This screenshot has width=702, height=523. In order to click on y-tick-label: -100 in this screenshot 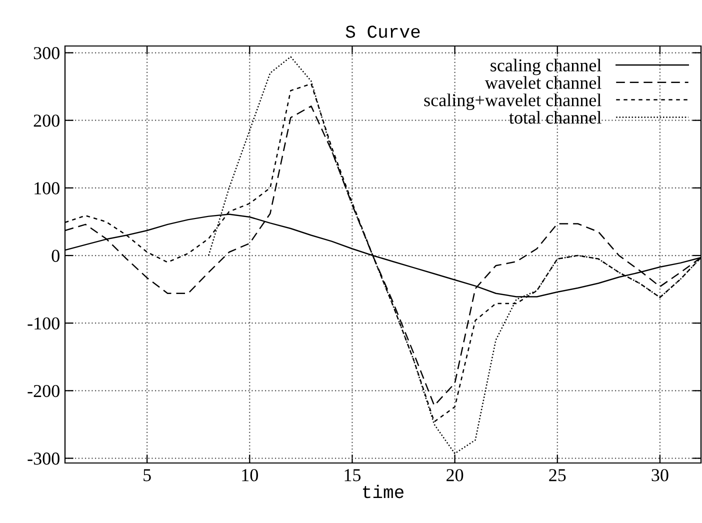, I will do `click(44, 323)`.